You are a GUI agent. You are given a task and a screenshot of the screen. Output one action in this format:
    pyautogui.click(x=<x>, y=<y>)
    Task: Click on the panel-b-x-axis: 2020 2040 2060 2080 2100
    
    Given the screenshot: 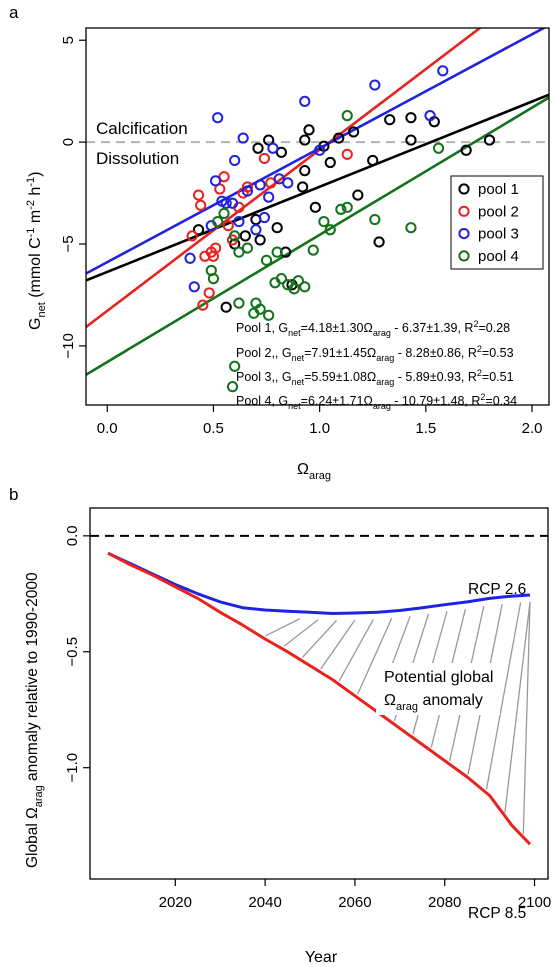 What is the action you would take?
    pyautogui.click(x=355, y=895)
    